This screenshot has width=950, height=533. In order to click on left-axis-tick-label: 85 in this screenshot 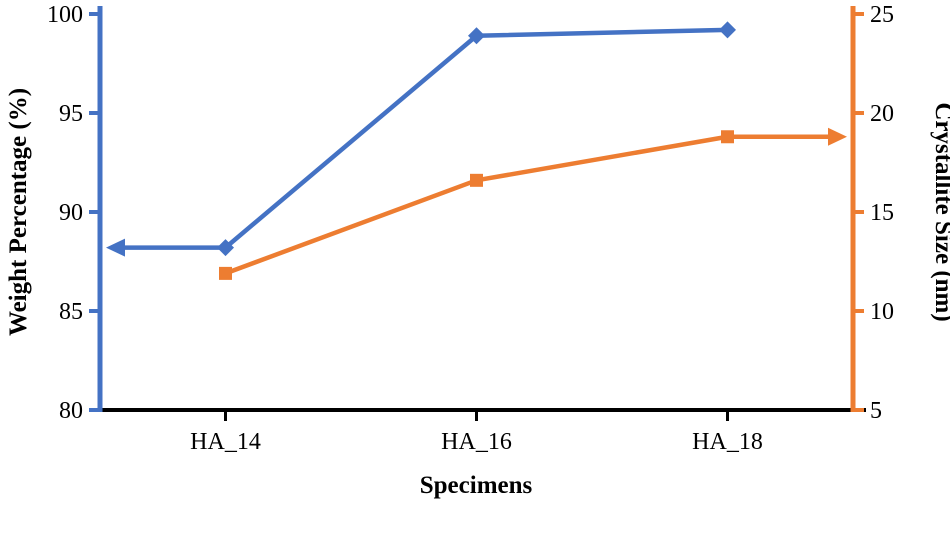, I will do `click(71, 312)`.